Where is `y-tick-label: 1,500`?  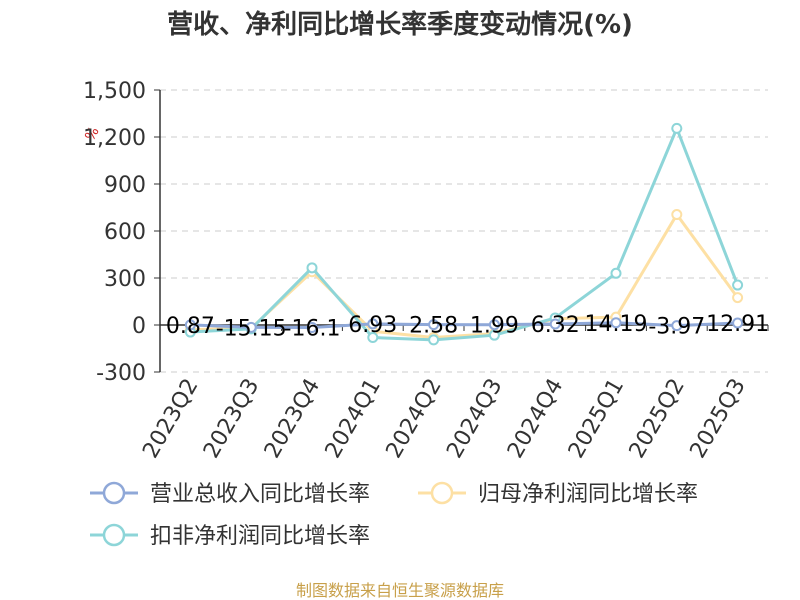 y-tick-label: 1,500 is located at coordinates (114, 91).